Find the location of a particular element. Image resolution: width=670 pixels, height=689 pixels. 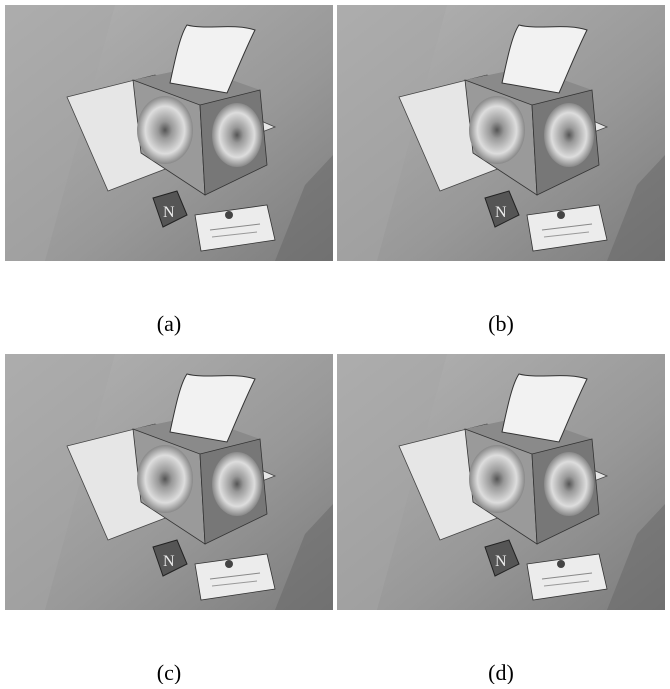

panel-label: (a) is located at coordinates (169, 323).